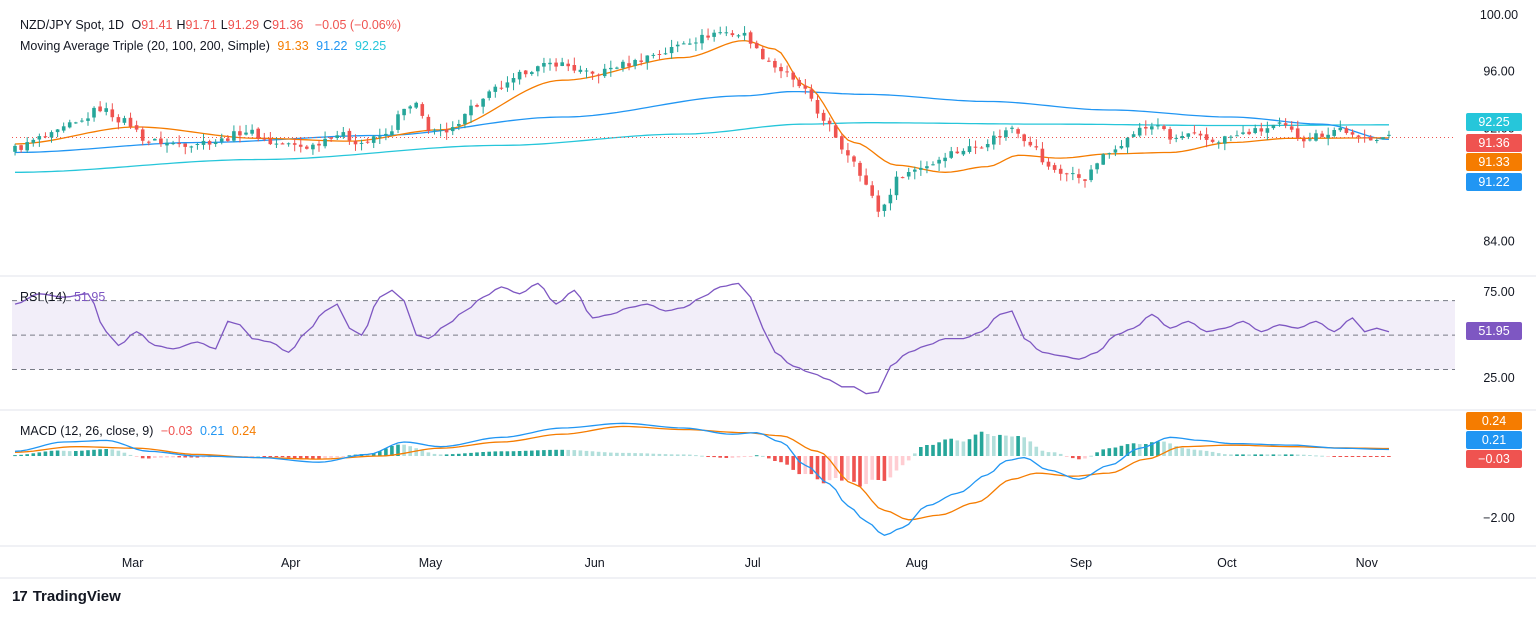 The image size is (1536, 623). What do you see at coordinates (702, 122) in the screenshot?
I see `ma100-line` at bounding box center [702, 122].